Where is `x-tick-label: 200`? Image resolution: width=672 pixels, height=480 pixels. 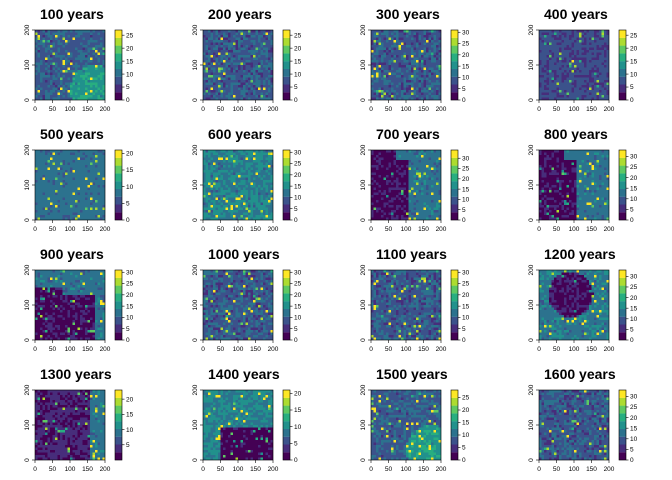
x-tick-label: 200 is located at coordinates (441, 109).